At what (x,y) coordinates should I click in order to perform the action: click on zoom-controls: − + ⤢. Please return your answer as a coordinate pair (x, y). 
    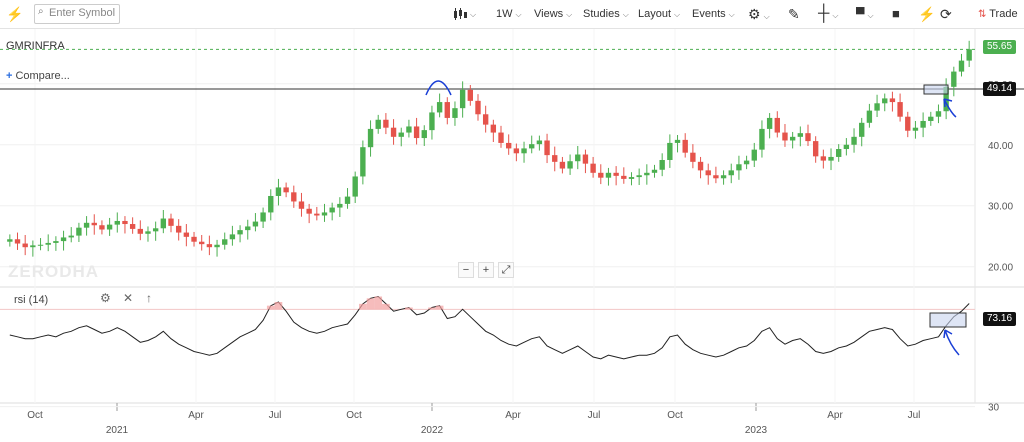
    Looking at the image, I should click on (488, 270).